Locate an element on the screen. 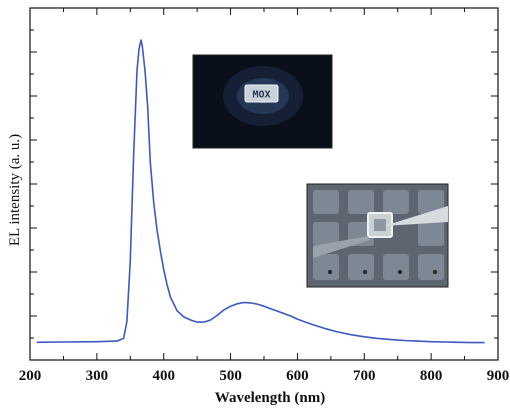 This screenshot has height=408, width=510. x-tick-label: 400 is located at coordinates (163, 376).